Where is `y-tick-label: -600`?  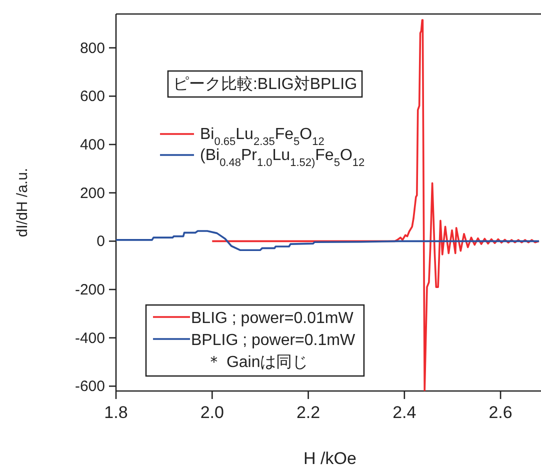 y-tick-label: -600 is located at coordinates (89, 387).